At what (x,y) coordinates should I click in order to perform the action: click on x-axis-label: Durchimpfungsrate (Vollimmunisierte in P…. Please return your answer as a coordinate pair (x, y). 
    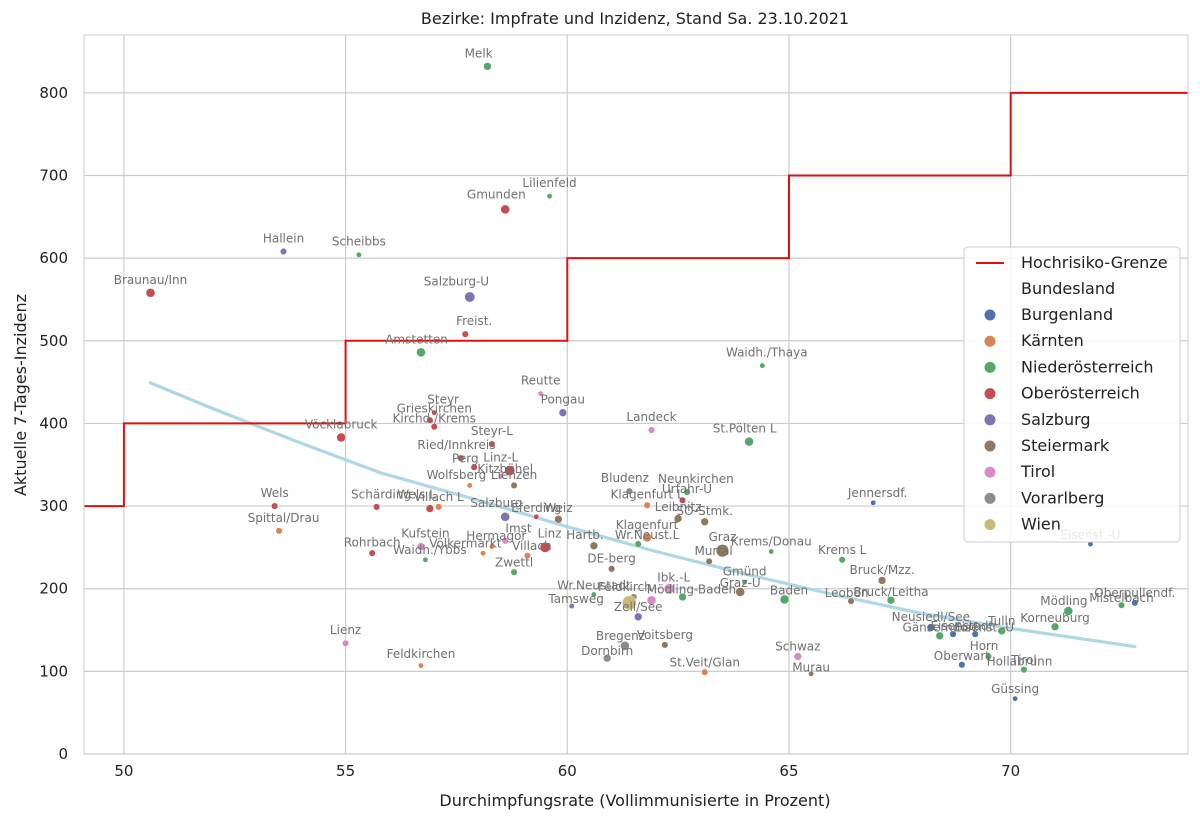
    Looking at the image, I should click on (634, 800).